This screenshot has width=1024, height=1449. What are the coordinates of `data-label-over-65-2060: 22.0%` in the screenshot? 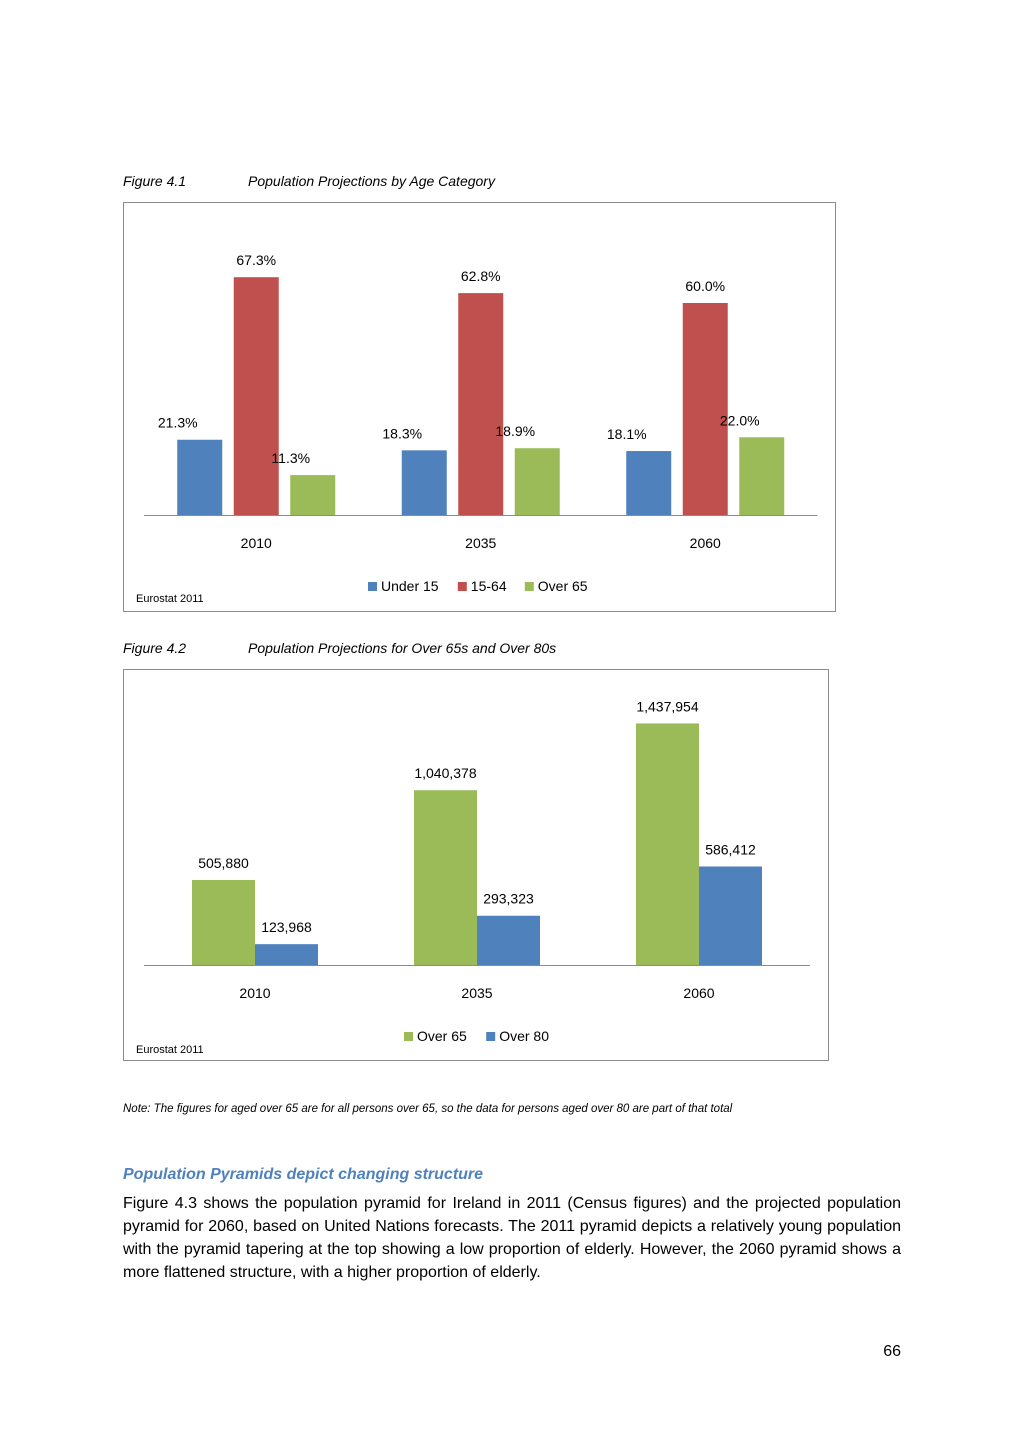 It's located at (740, 420).